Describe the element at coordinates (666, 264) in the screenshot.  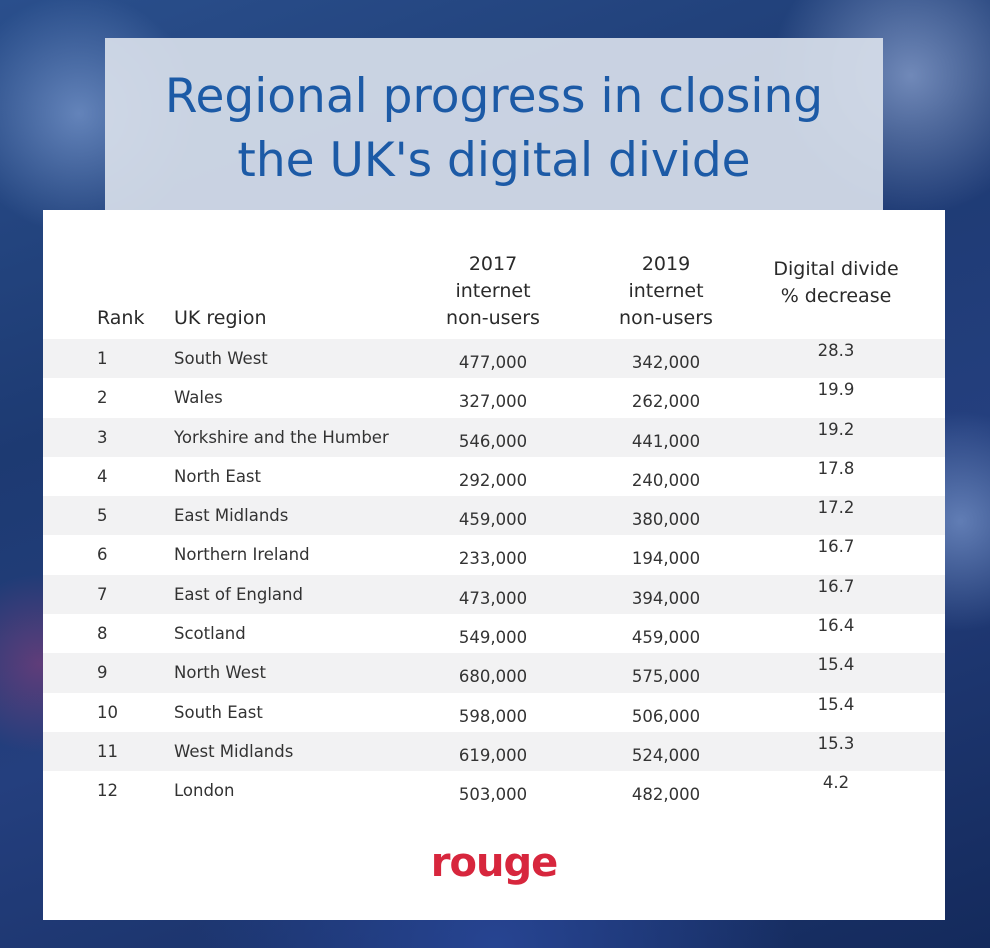
I see `header-2019-line-1: 2019` at that location.